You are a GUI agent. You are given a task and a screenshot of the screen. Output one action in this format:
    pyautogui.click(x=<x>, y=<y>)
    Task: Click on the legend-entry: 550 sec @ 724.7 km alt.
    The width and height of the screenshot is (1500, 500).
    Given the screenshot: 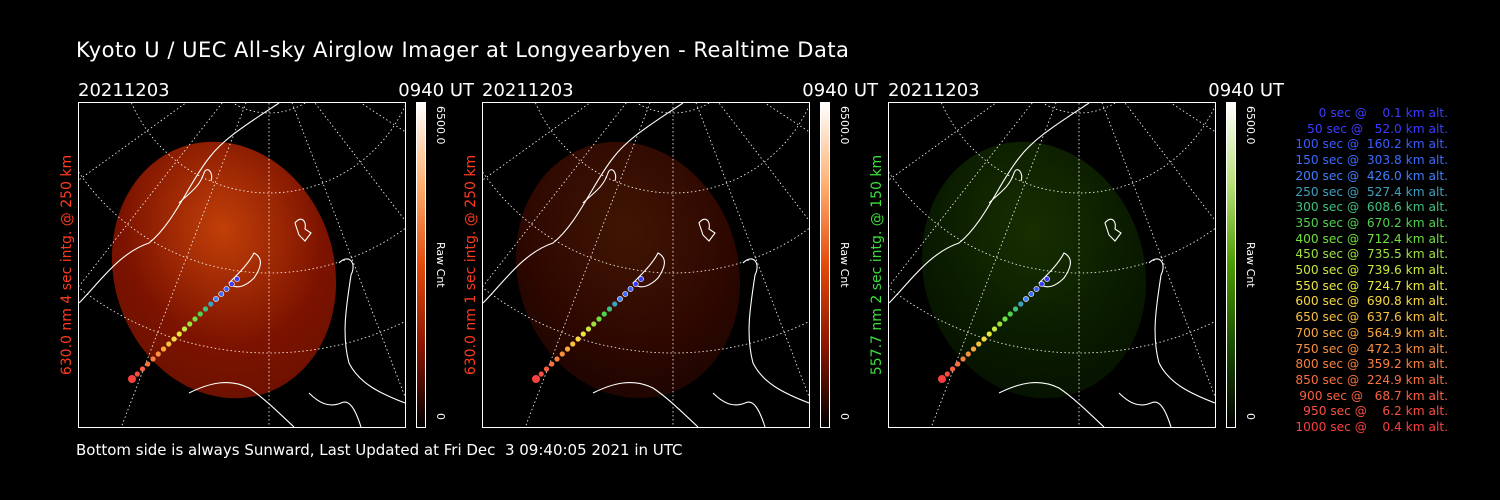 What is the action you would take?
    pyautogui.click(x=1369, y=285)
    